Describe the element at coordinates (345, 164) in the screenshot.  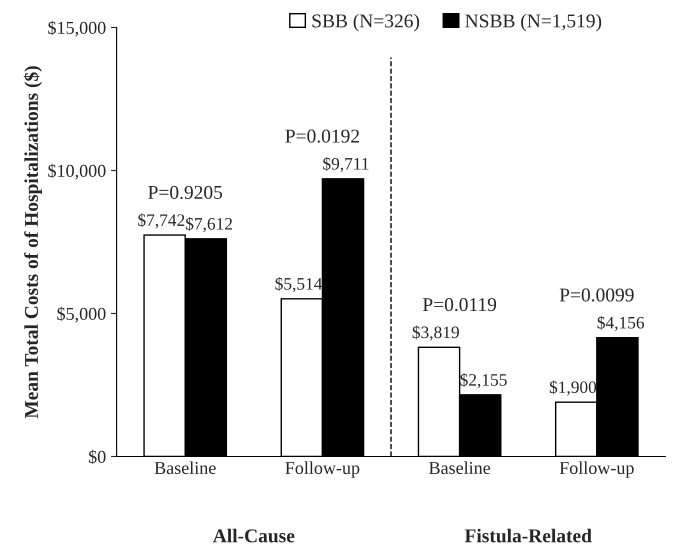
I see `data-label: $9,711` at that location.